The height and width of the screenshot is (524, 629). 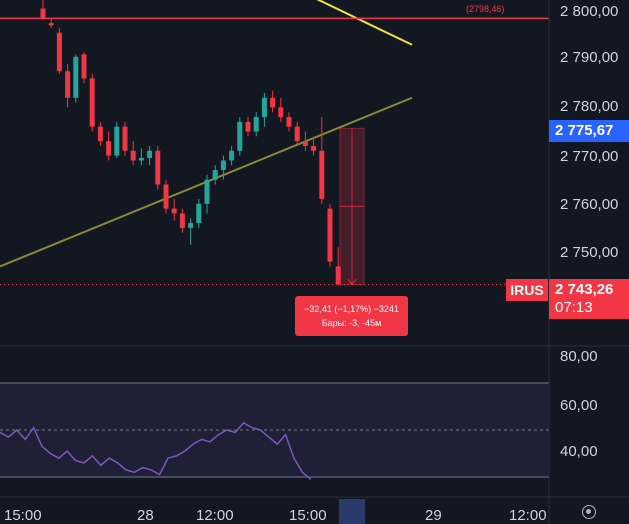 What do you see at coordinates (352, 511) in the screenshot?
I see `time-axis-highlight` at bounding box center [352, 511].